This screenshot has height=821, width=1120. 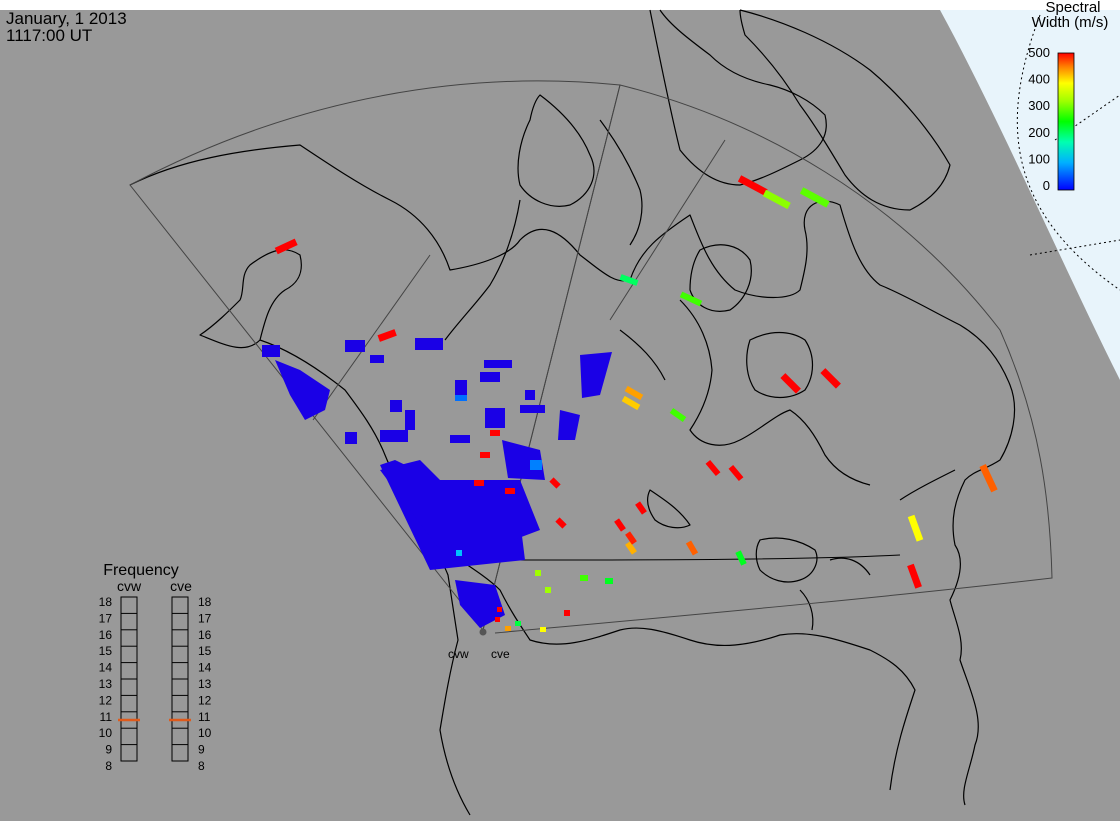 What do you see at coordinates (1039, 105) in the screenshot?
I see `legend-tick-label: 300` at bounding box center [1039, 105].